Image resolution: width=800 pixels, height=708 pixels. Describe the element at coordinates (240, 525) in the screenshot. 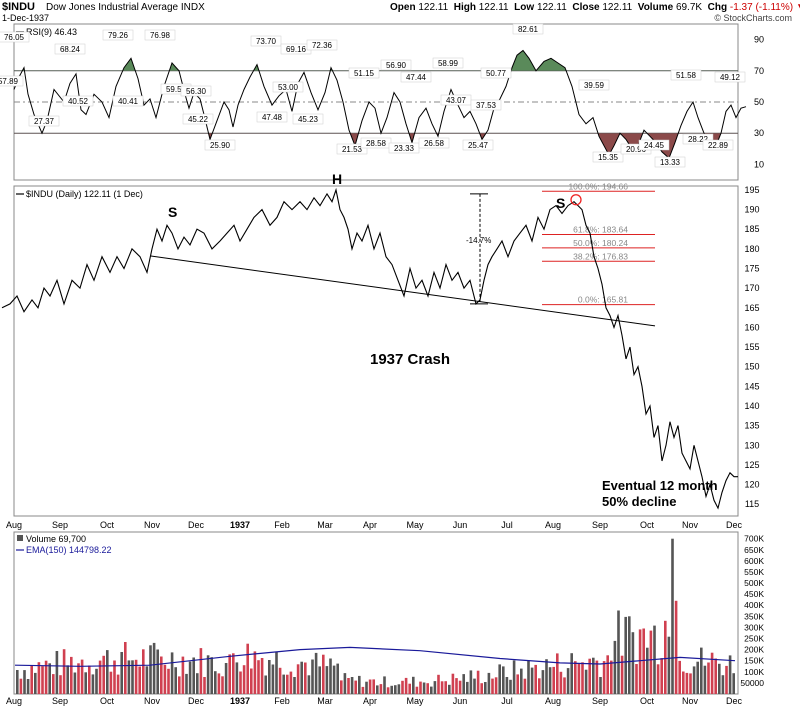

I see `price-x-tick: 1937` at that location.